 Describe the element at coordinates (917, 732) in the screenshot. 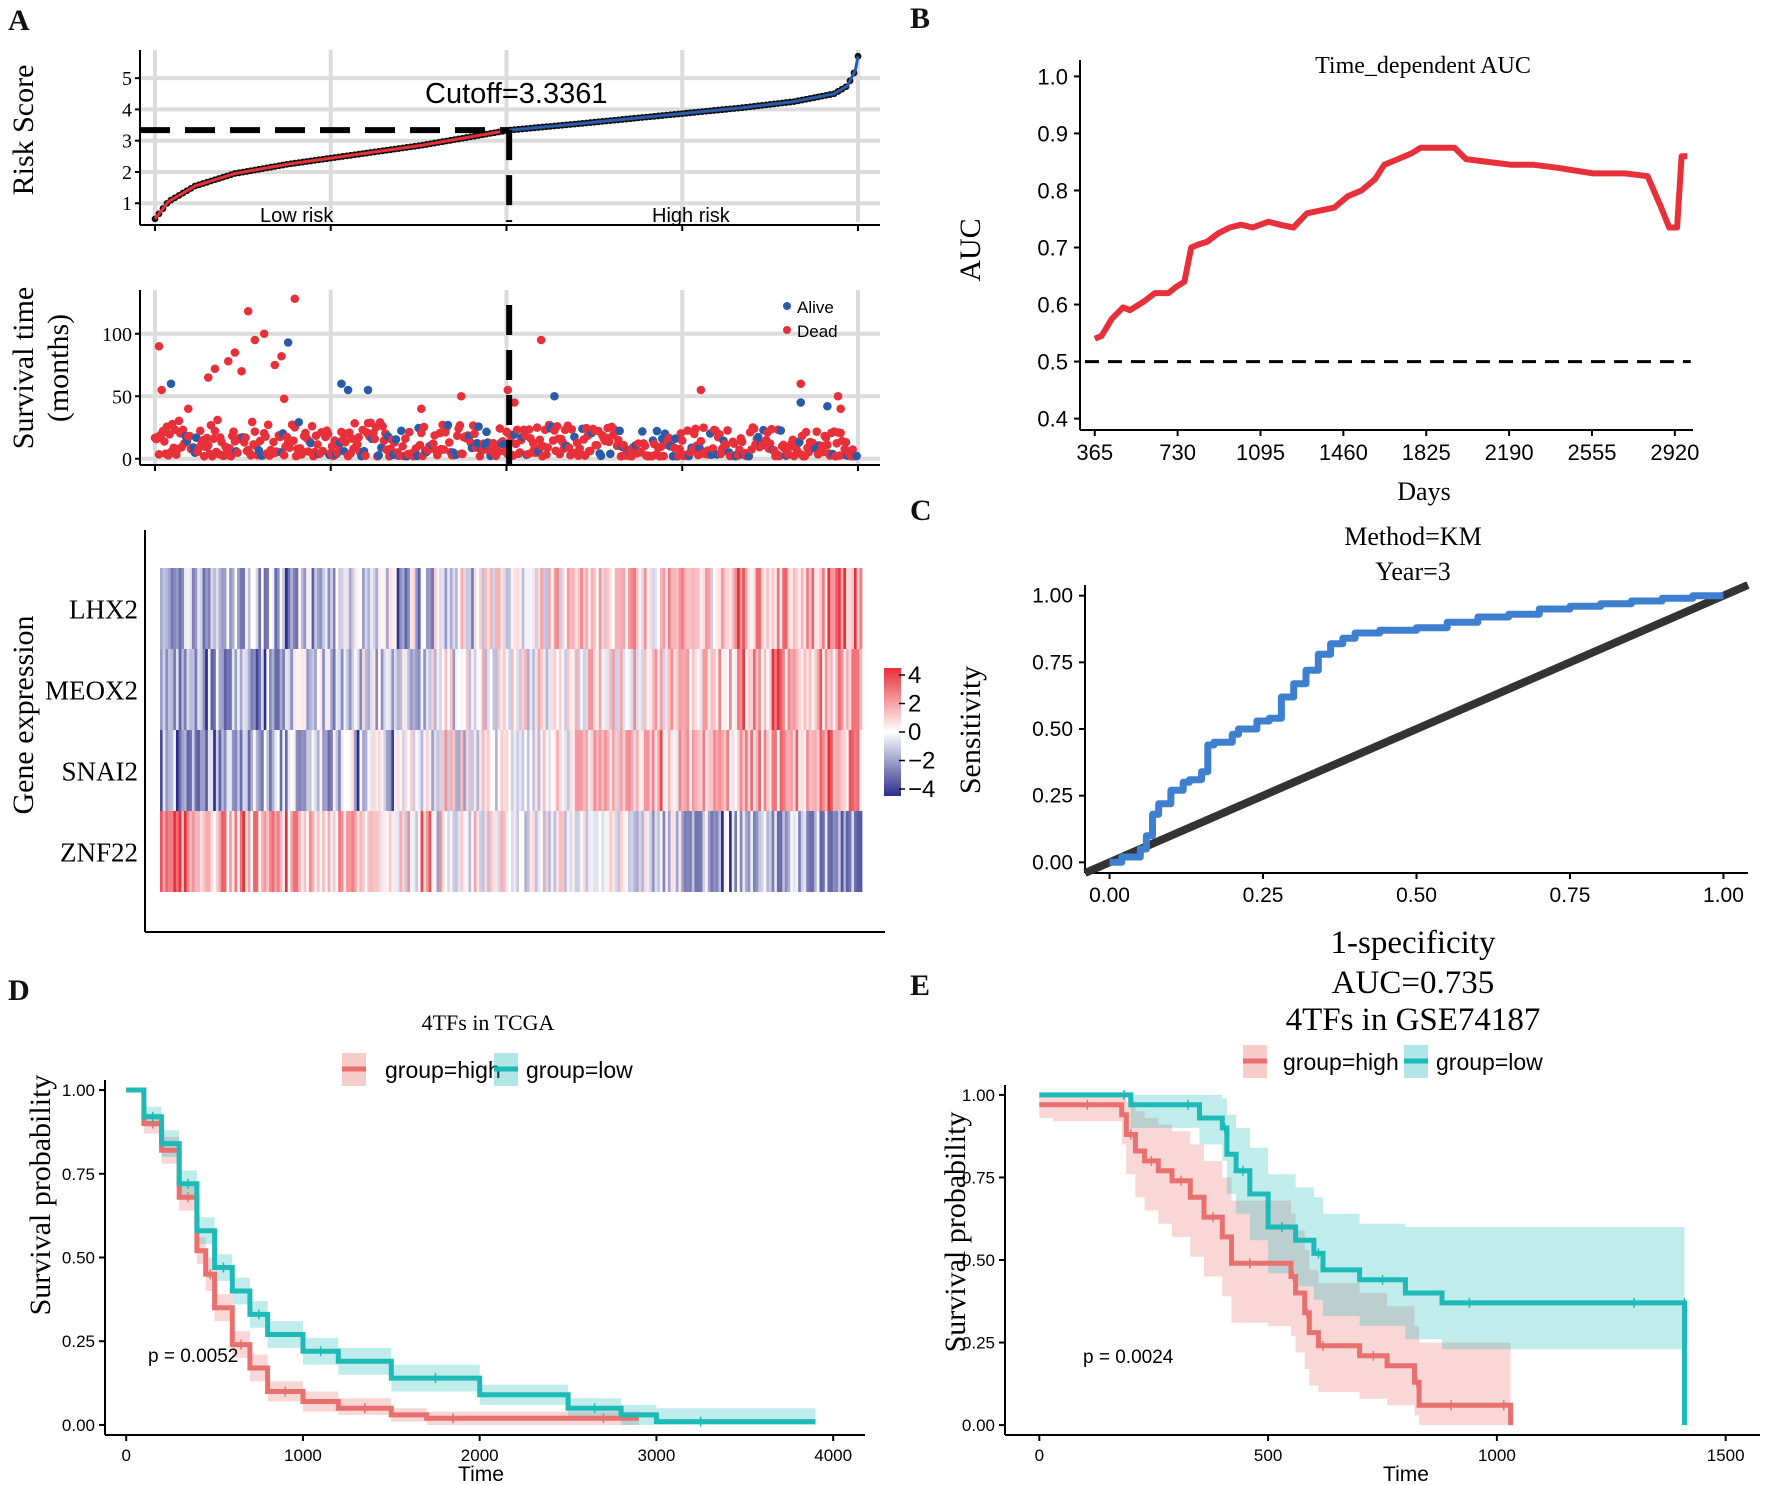

I see `colorbar-ticks: 420−2−4` at that location.